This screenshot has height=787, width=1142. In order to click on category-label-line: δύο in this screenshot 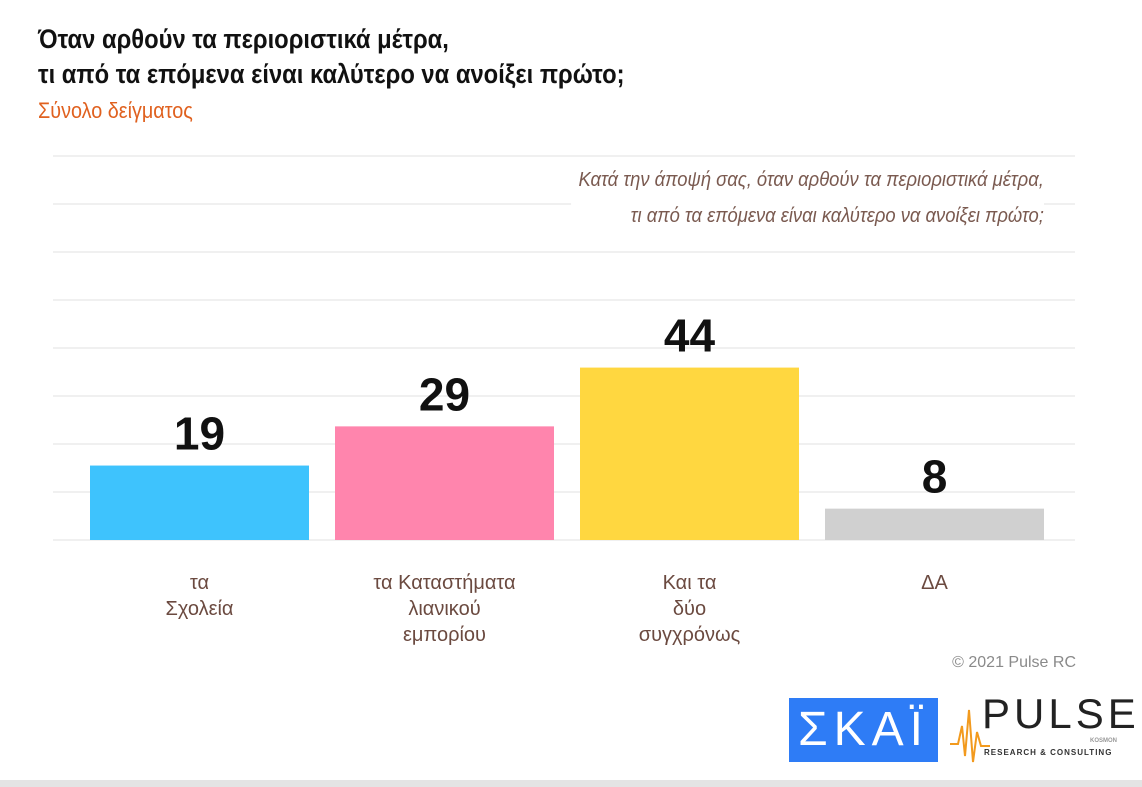, I will do `click(689, 609)`.